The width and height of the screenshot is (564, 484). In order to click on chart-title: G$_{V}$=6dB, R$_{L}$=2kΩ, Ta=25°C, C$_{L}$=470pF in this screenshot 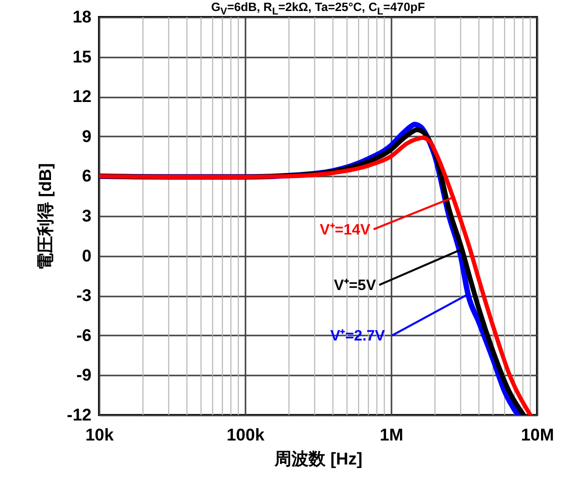, I will do `click(318, 10)`.